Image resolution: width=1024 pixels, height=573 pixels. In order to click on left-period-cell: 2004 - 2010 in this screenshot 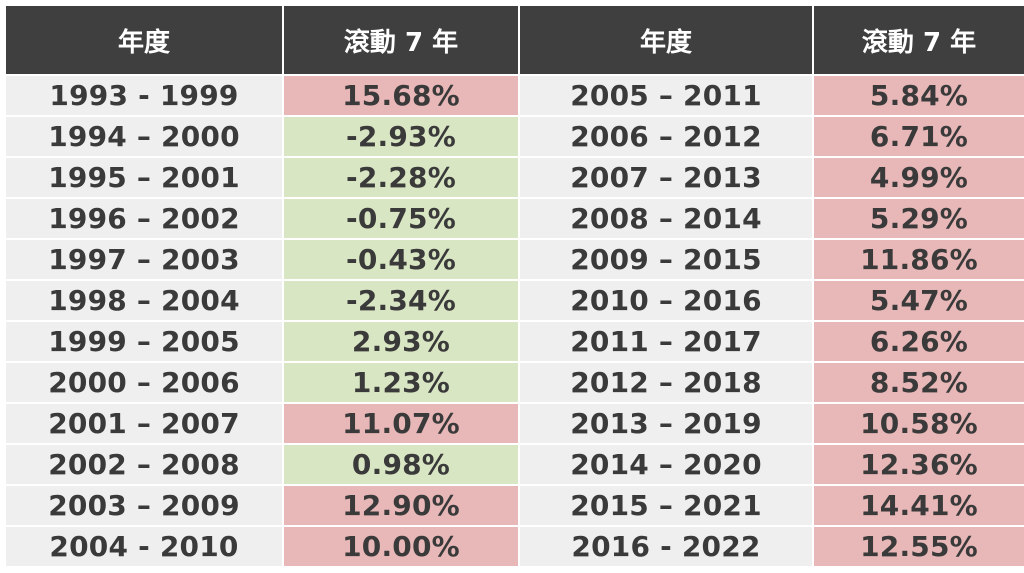, I will do `click(144, 546)`.